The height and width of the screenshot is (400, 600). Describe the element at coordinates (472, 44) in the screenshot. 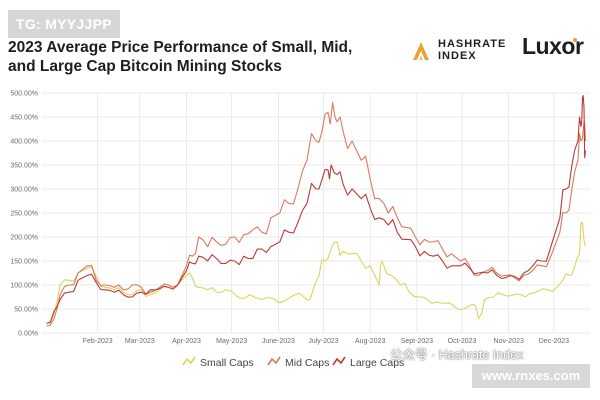

I see `hashrate-line-1: HASHRATE` at that location.